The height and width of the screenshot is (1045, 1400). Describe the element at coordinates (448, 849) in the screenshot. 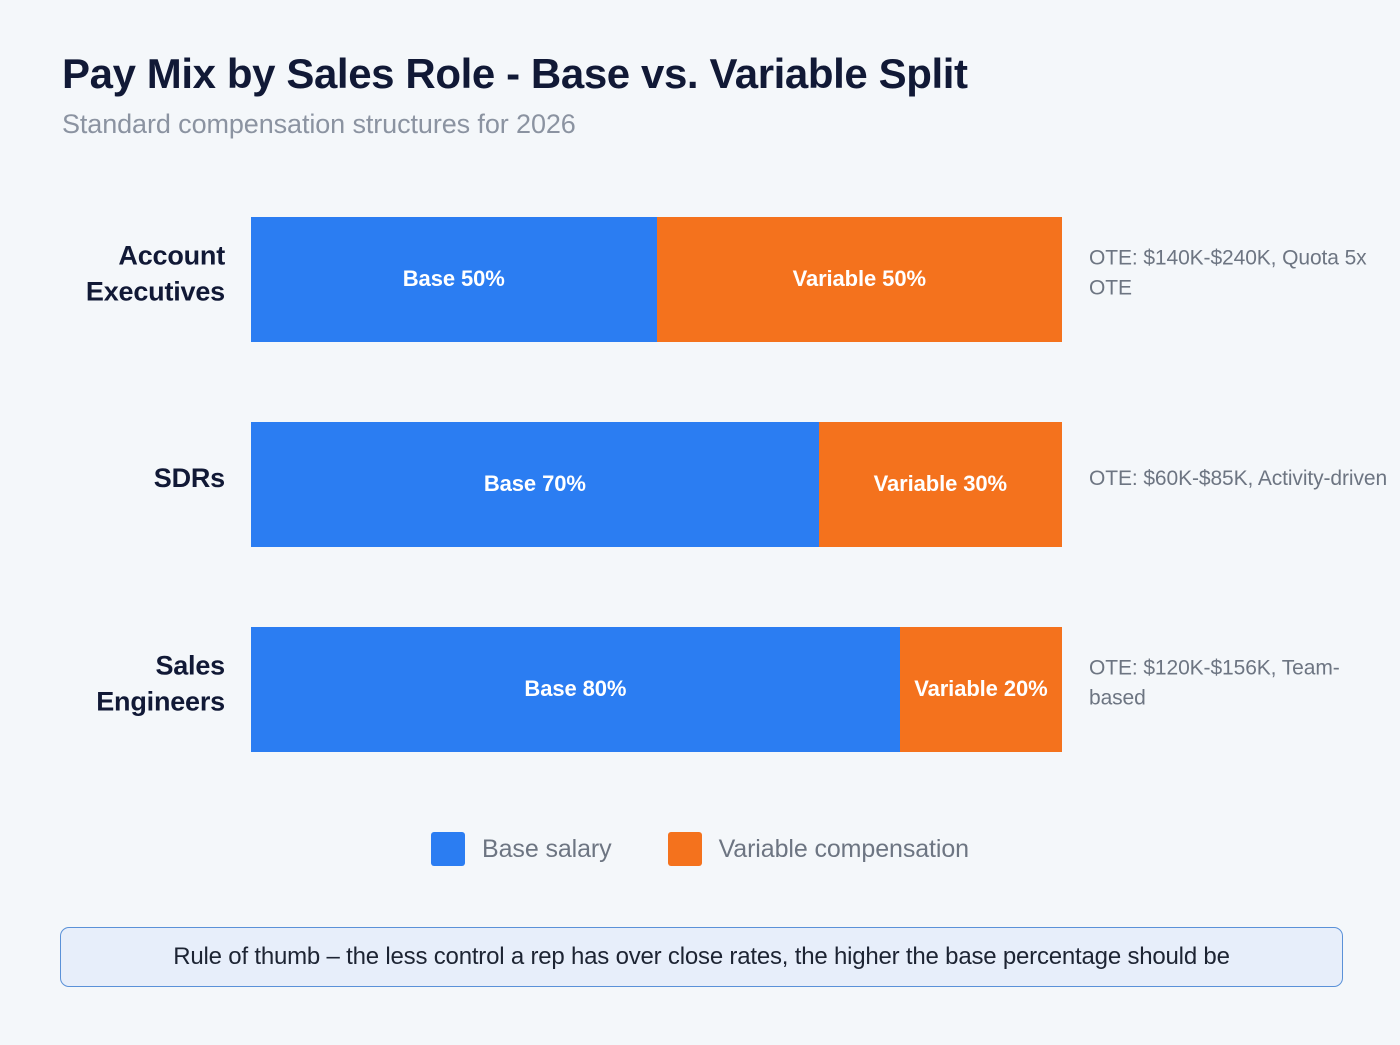

I see `legend-swatch-base-icon` at that location.